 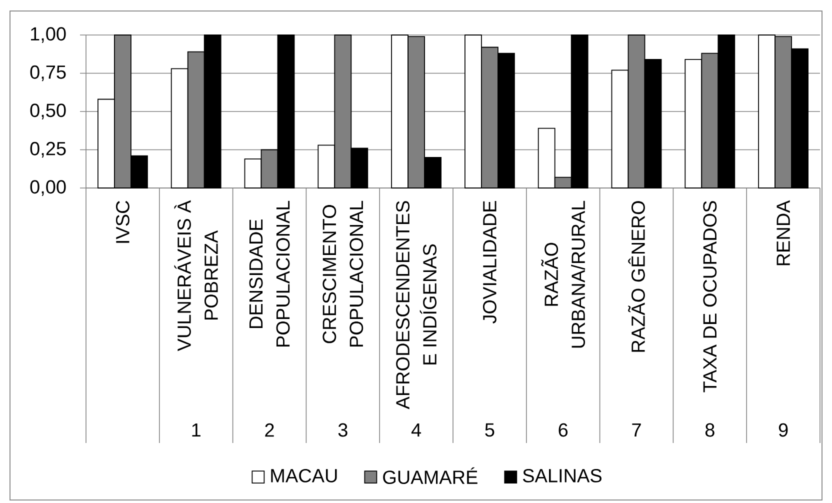 I want to click on text: 5, so click(x=489, y=430).